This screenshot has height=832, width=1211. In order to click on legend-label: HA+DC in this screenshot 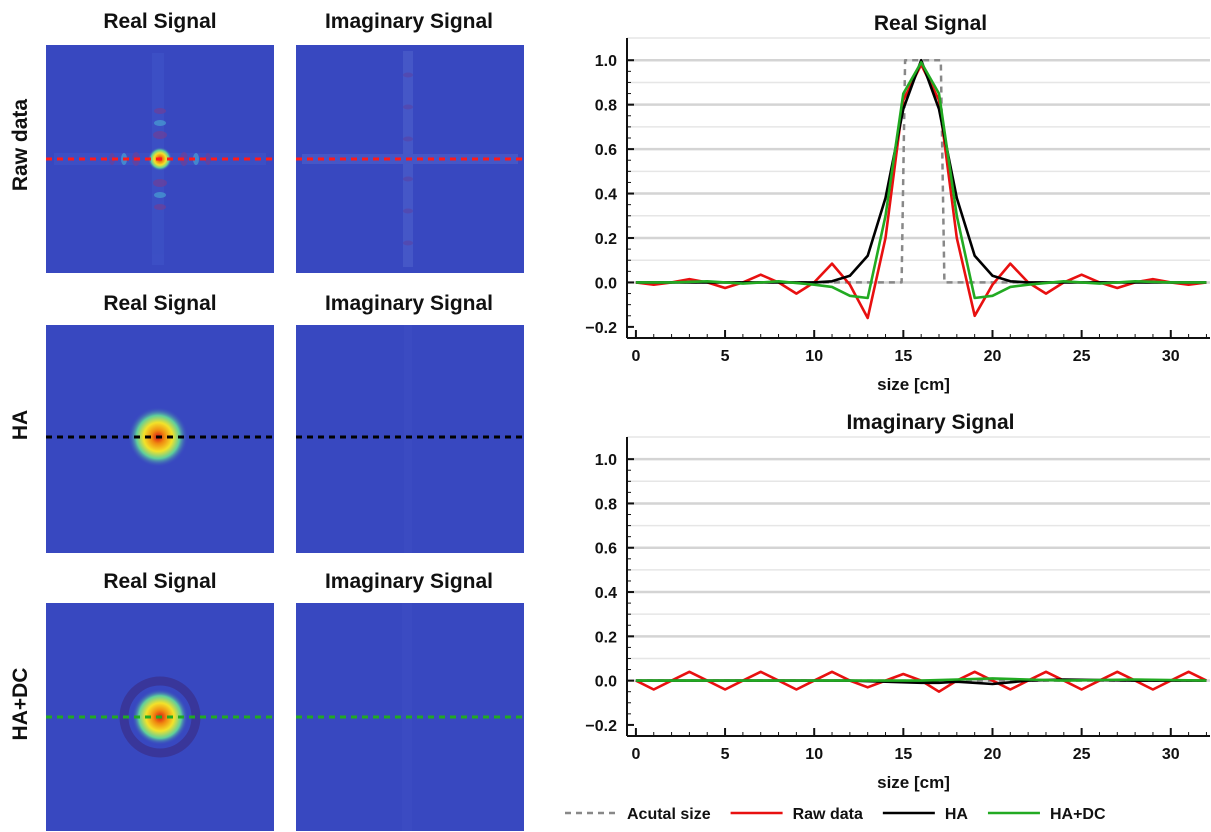, I will do `click(1078, 814)`.